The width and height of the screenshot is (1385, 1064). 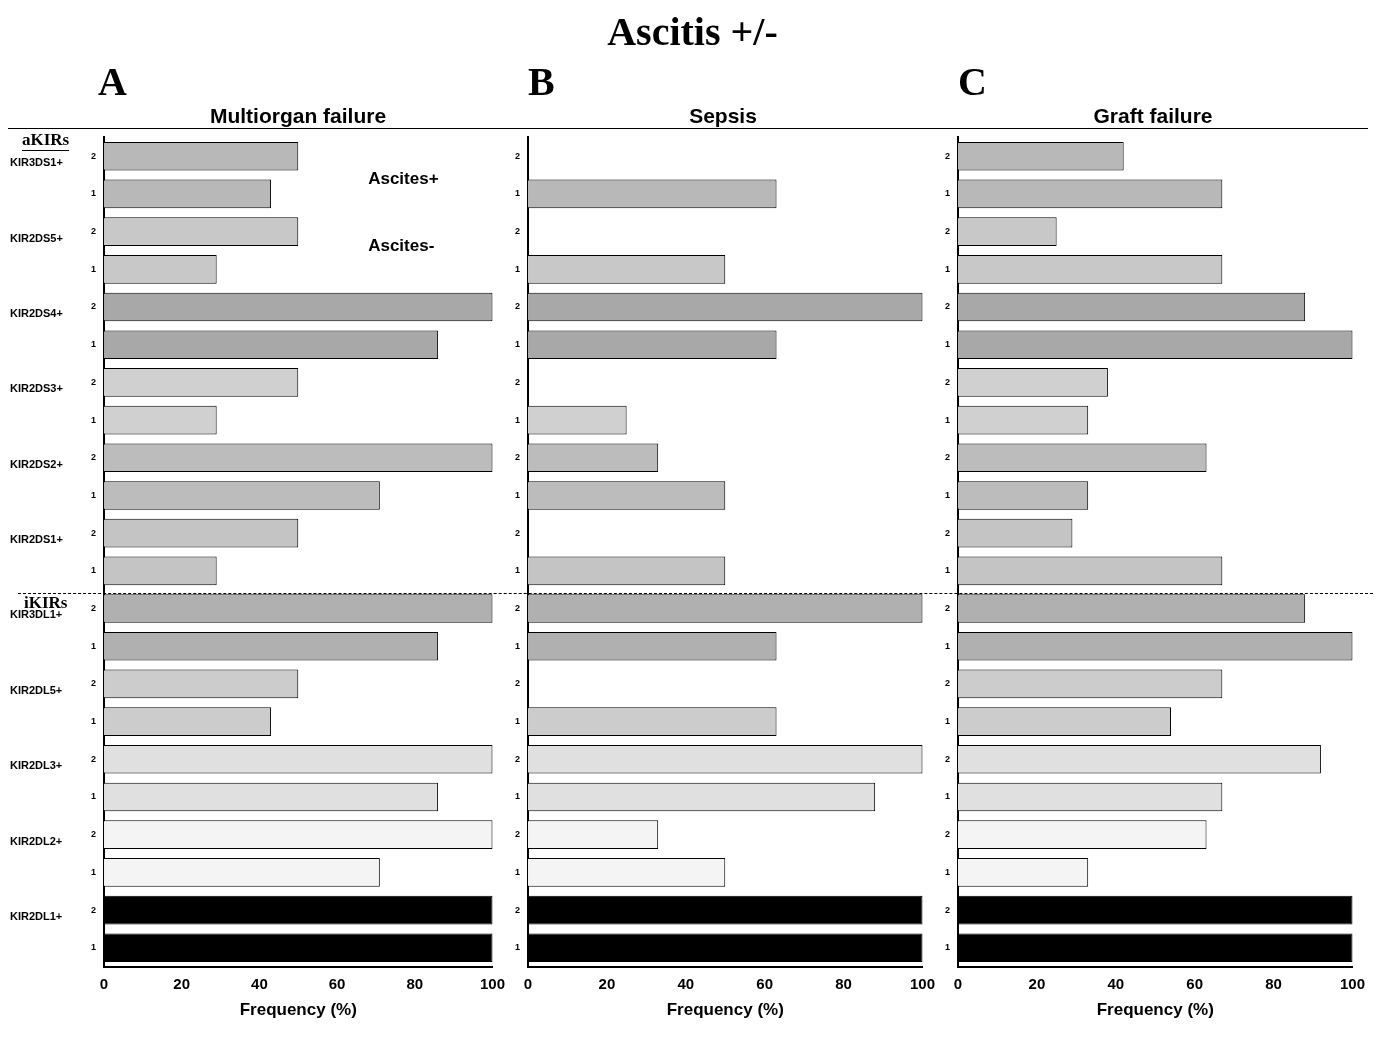 I want to click on annotation: Ascites-, so click(x=401, y=246).